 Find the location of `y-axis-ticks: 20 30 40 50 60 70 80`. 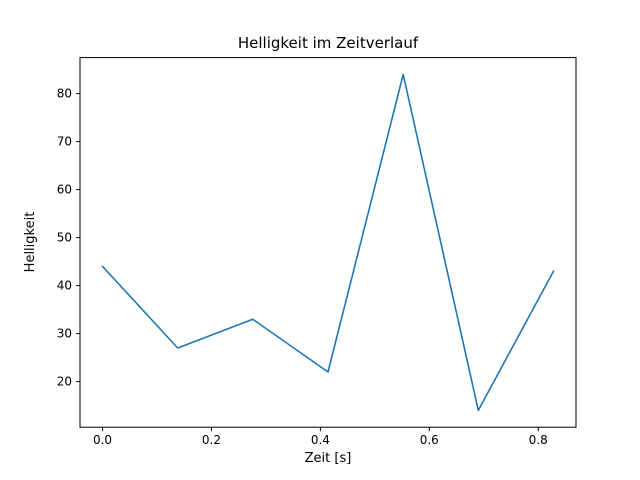

y-axis-ticks: 20 30 40 50 60 70 80 is located at coordinates (68, 238).